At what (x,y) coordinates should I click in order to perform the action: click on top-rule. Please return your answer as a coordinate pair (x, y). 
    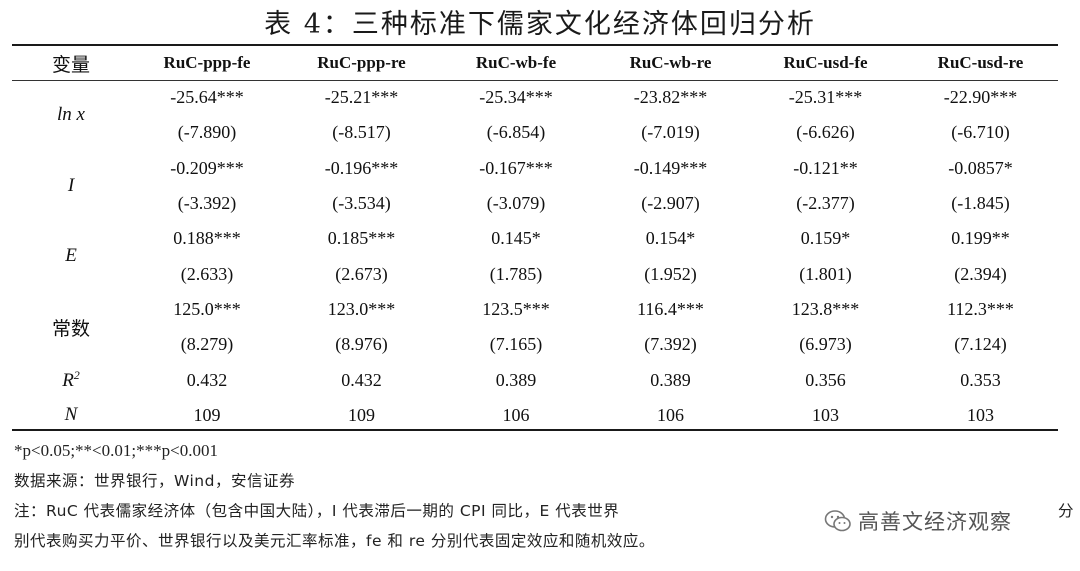
    Looking at the image, I should click on (535, 45).